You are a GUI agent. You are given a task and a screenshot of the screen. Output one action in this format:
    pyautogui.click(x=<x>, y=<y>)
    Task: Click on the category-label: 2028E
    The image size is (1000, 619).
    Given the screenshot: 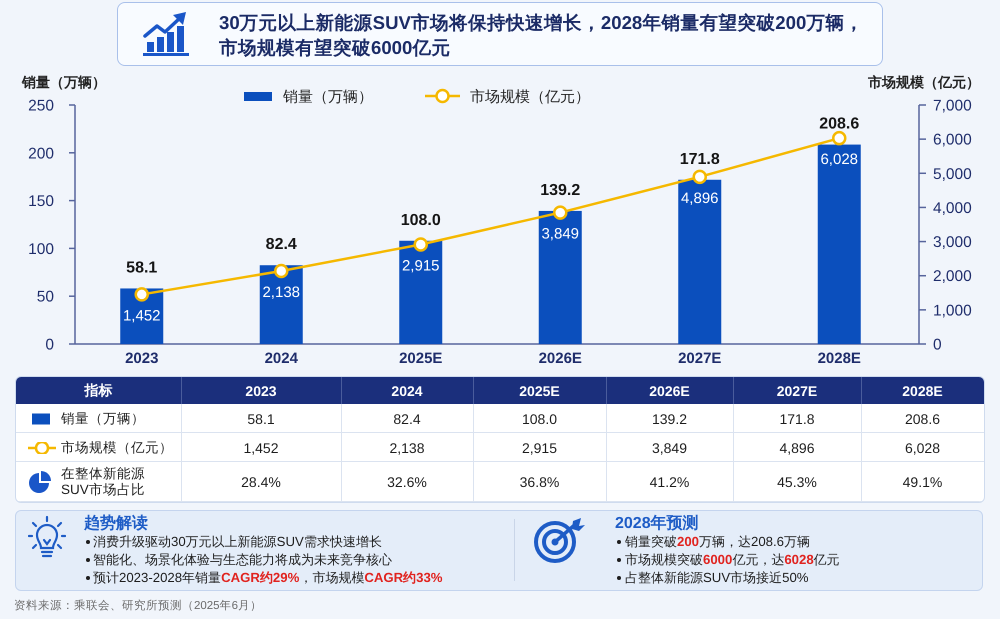 What is the action you would take?
    pyautogui.click(x=922, y=390)
    